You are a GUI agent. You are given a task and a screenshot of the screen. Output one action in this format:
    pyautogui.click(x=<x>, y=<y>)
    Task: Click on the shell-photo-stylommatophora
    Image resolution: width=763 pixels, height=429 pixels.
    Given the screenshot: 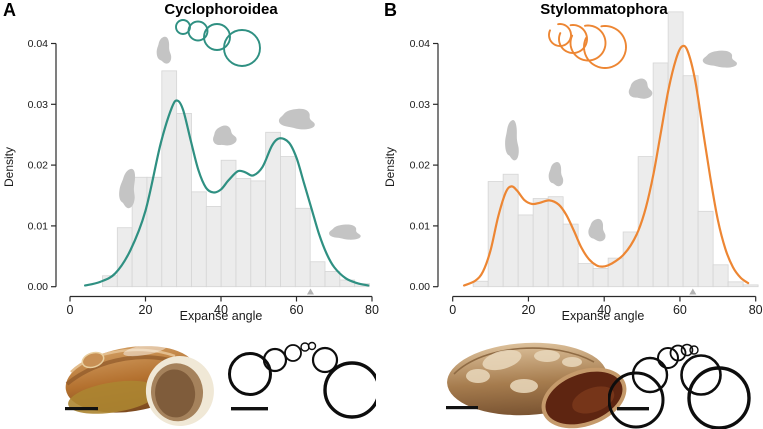 What is the action you would take?
    pyautogui.click(x=536, y=385)
    